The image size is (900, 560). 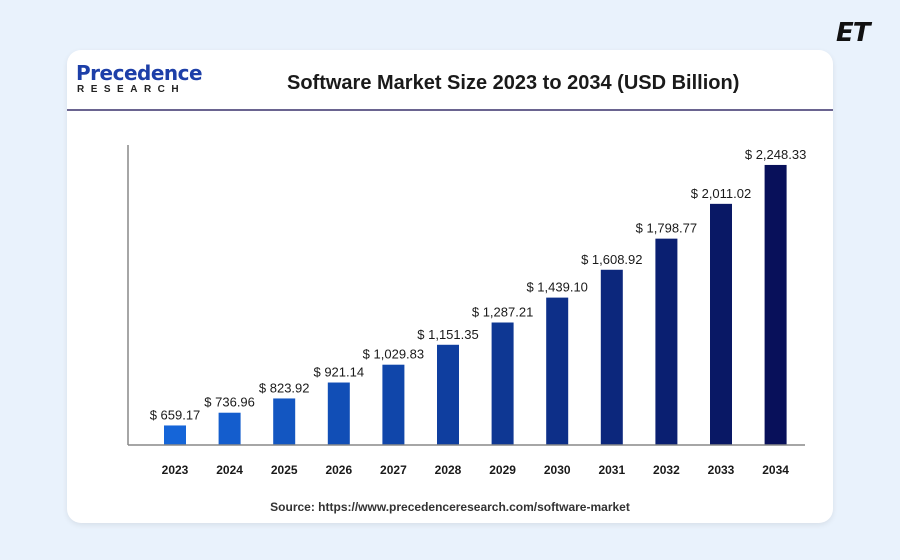 What do you see at coordinates (284, 421) in the screenshot?
I see `bar-2025` at bounding box center [284, 421].